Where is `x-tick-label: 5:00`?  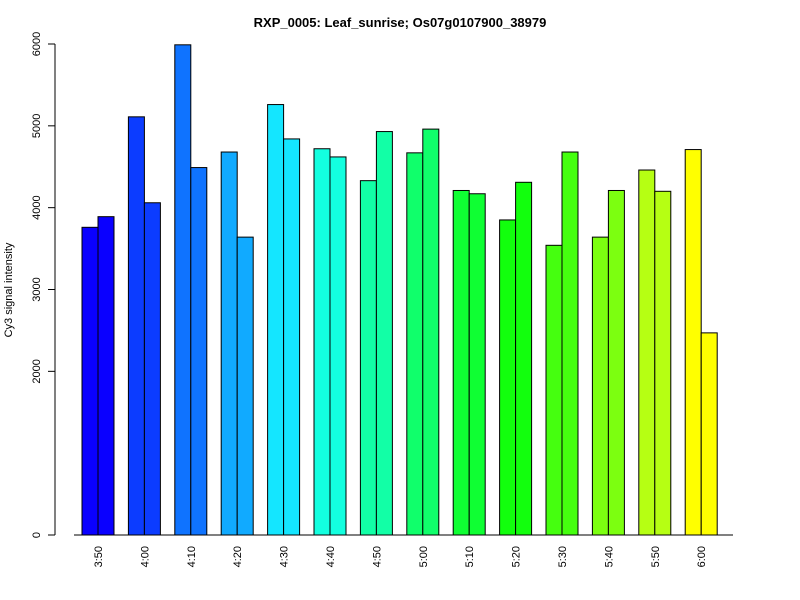
x-tick-label: 5:00 is located at coordinates (424, 556).